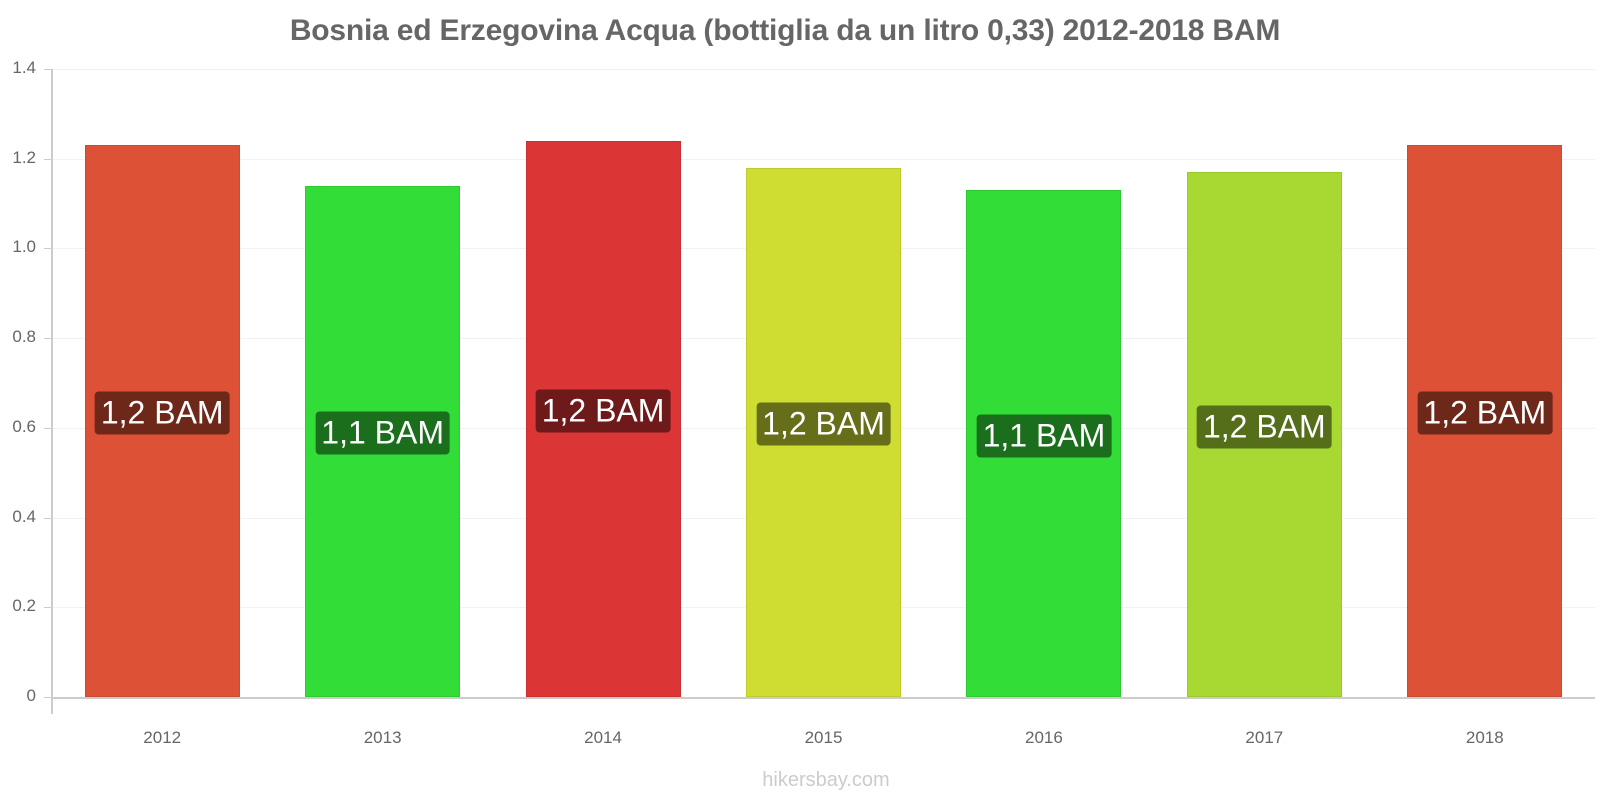 The image size is (1600, 800). I want to click on x-tick-label: 2013, so click(382, 737).